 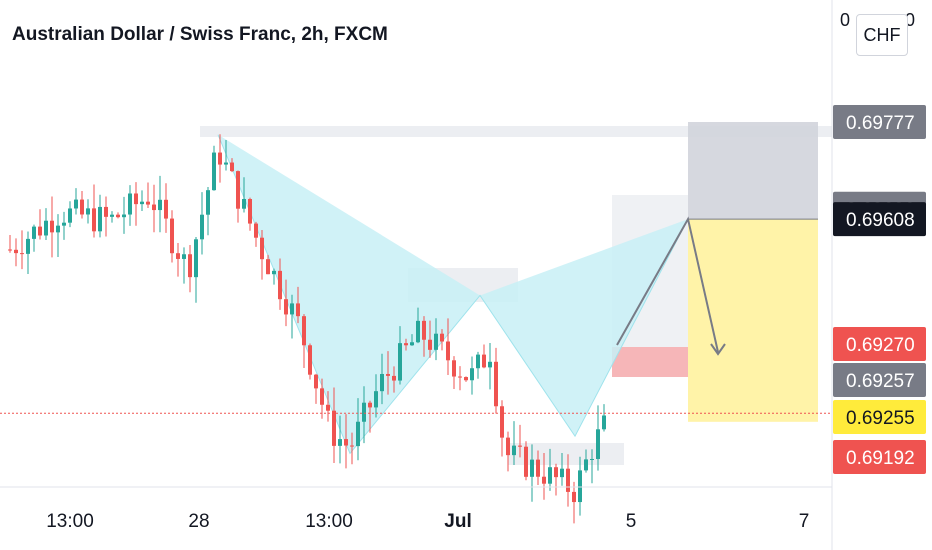 I want to click on price-label: 0.69608, so click(x=879, y=219).